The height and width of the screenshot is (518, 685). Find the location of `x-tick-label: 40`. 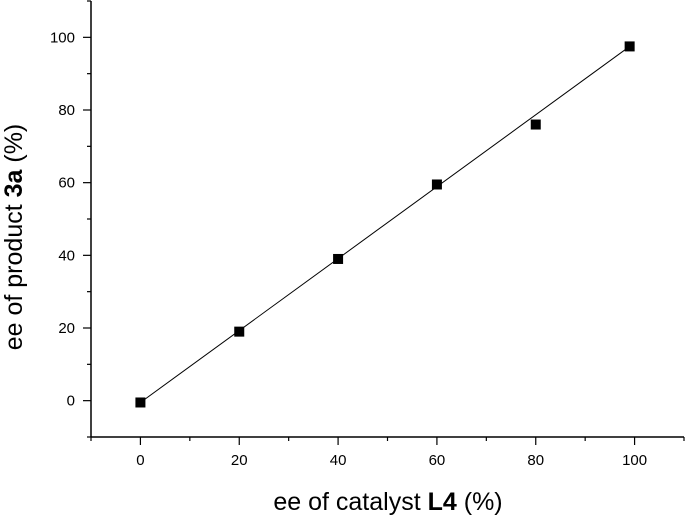

x-tick-label: 40 is located at coordinates (338, 460).